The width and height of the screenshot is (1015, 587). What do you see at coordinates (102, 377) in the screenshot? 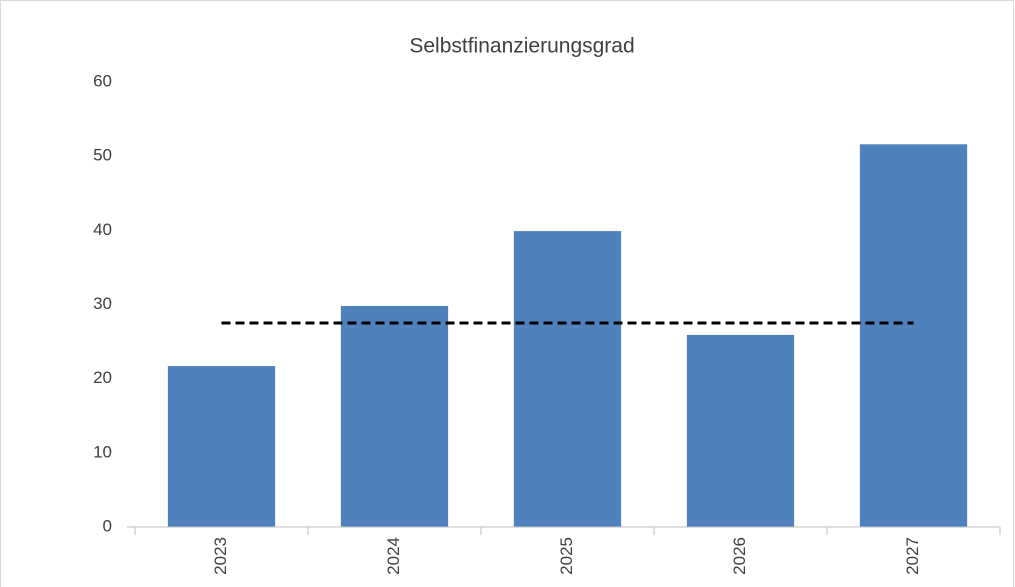
I see `y-tick-label: 20` at bounding box center [102, 377].